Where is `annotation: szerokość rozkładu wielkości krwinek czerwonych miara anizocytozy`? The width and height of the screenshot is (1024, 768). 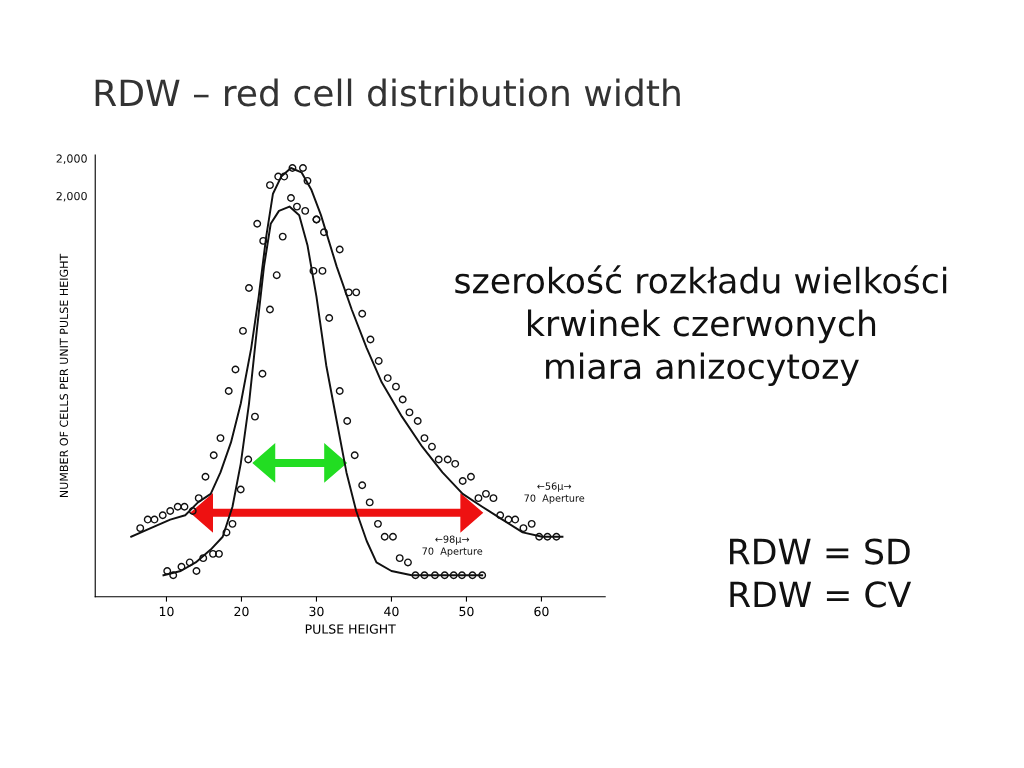
annotation: szerokość rozkładu wielkości krwinek czerwonych miara anizocytozy is located at coordinates (701, 326).